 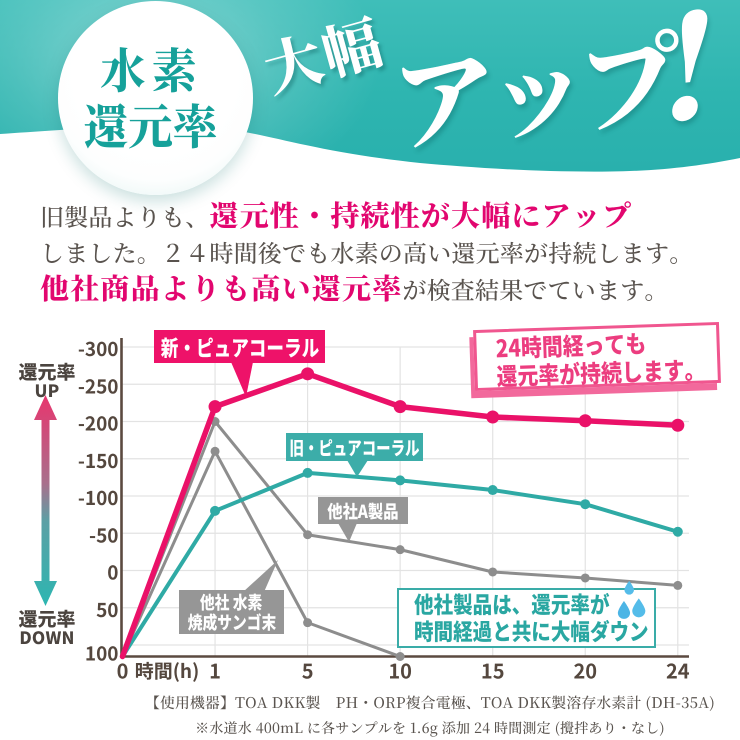 I want to click on callout-persistence-box: 24時間経っても 還元率が持続します。, so click(x=597, y=356).